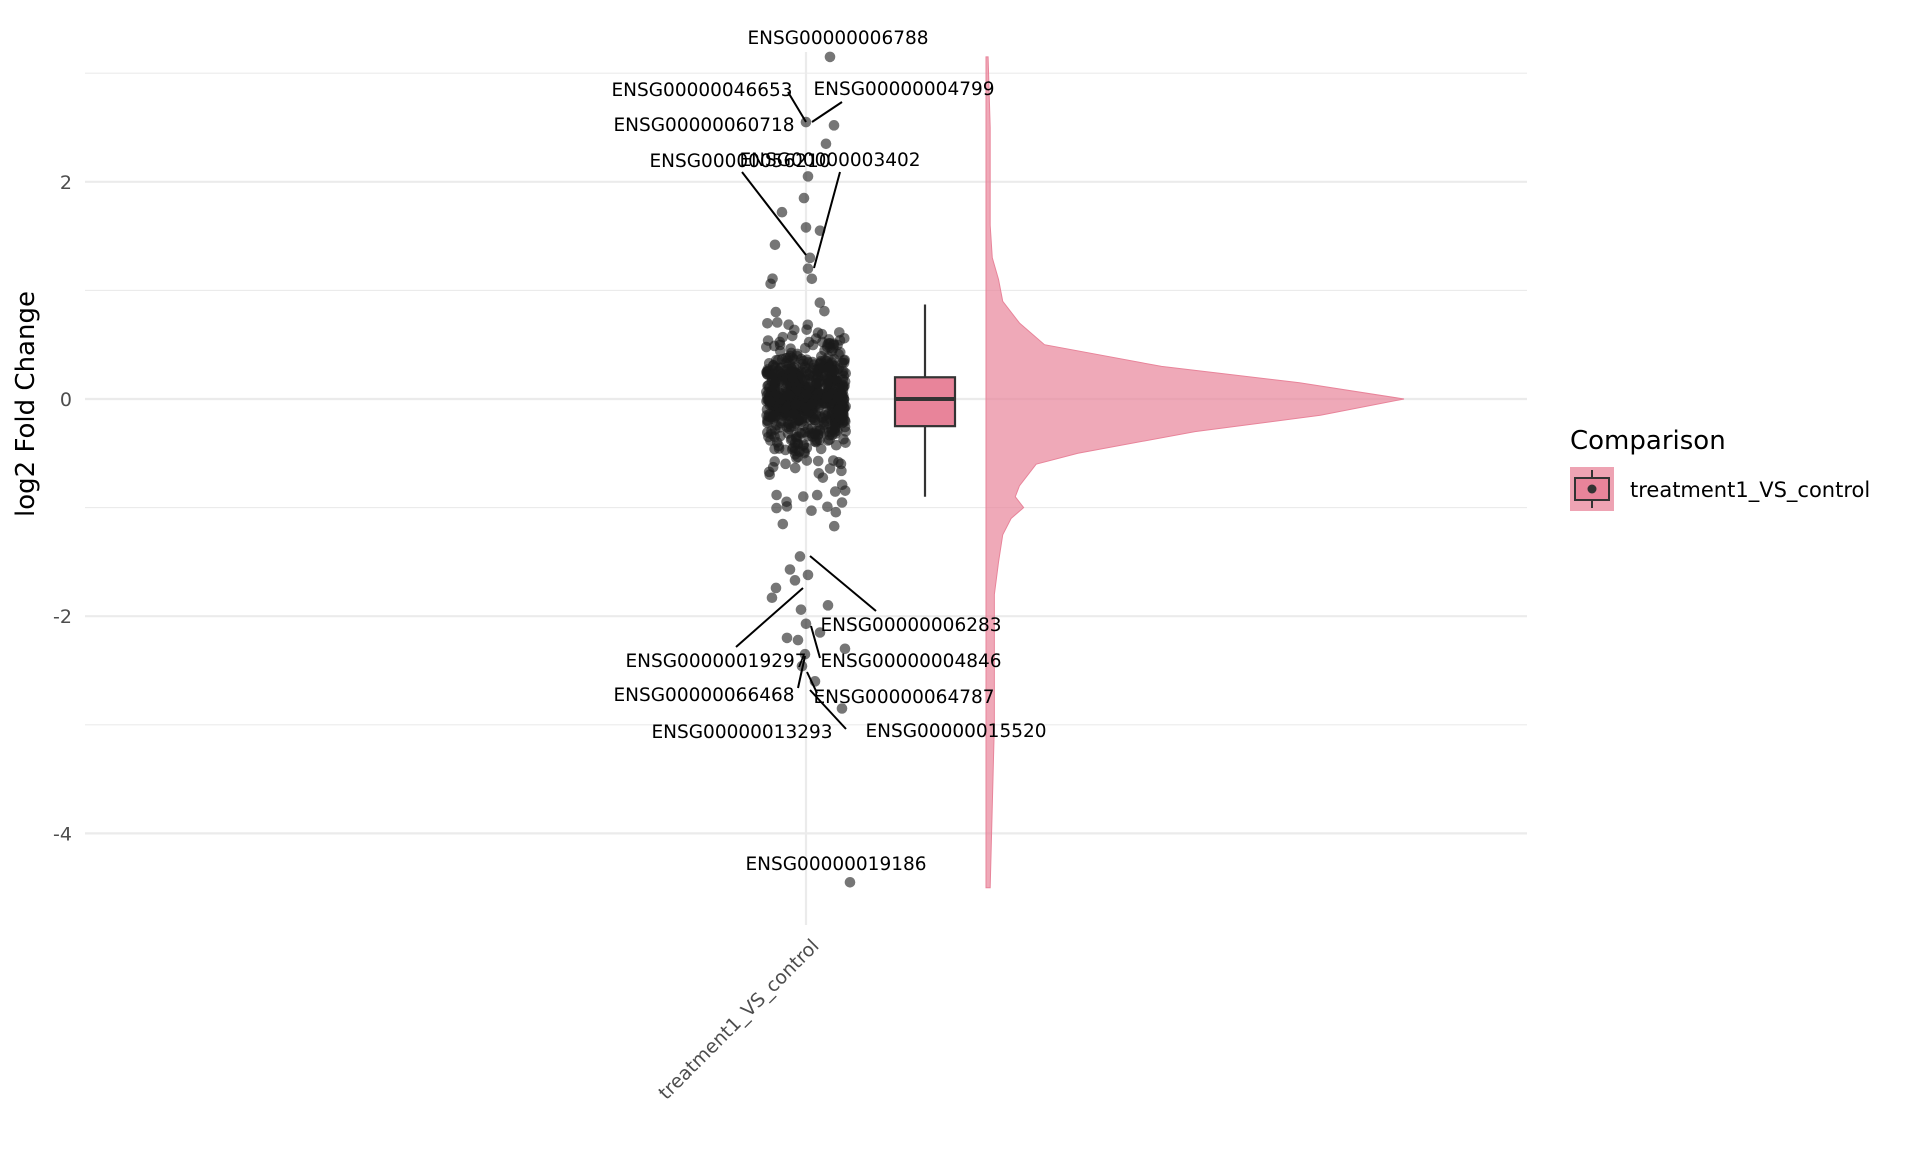 This screenshot has height=1152, width=1920. What do you see at coordinates (701, 90) in the screenshot?
I see `gene-label: ENSG00000046653` at bounding box center [701, 90].